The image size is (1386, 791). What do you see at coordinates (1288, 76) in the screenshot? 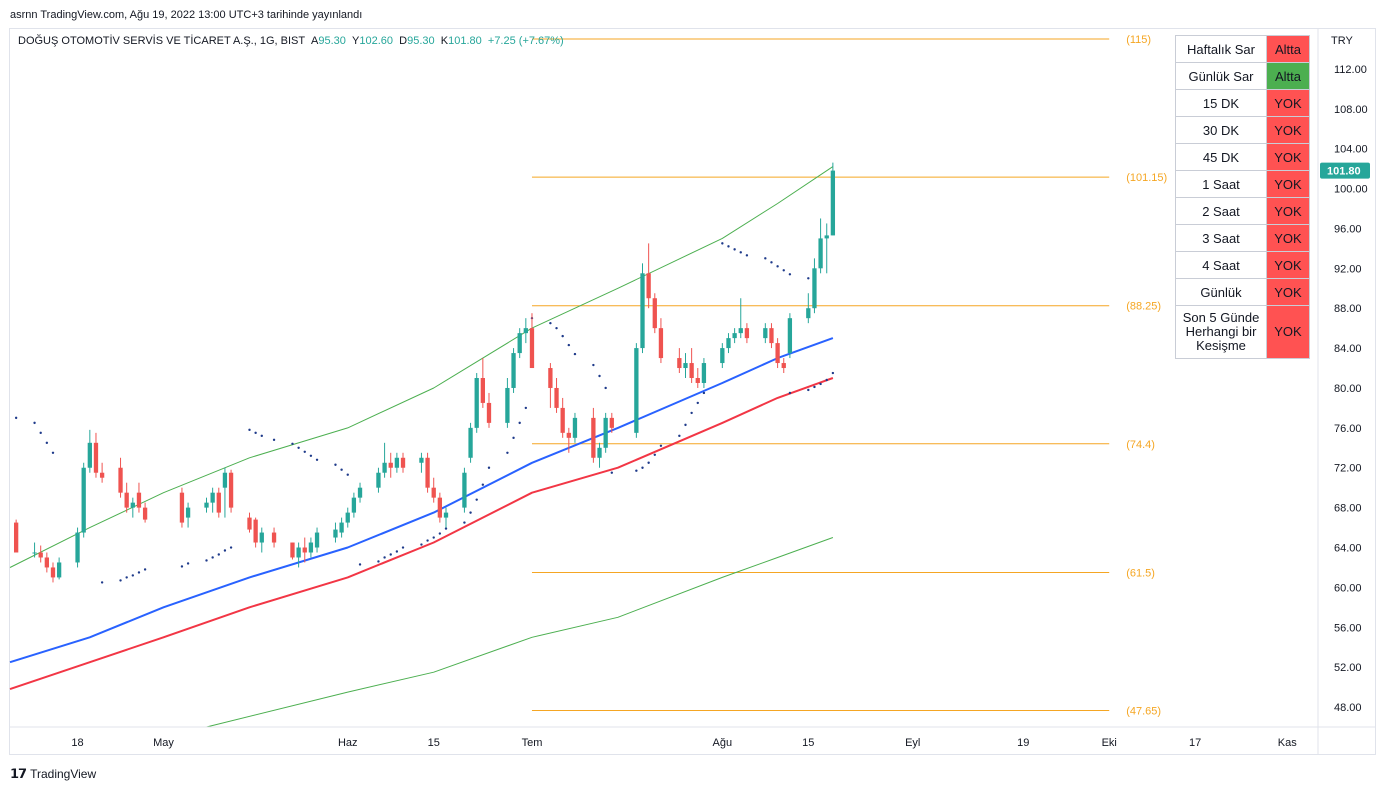
I see `signal-status: Altta` at bounding box center [1288, 76].